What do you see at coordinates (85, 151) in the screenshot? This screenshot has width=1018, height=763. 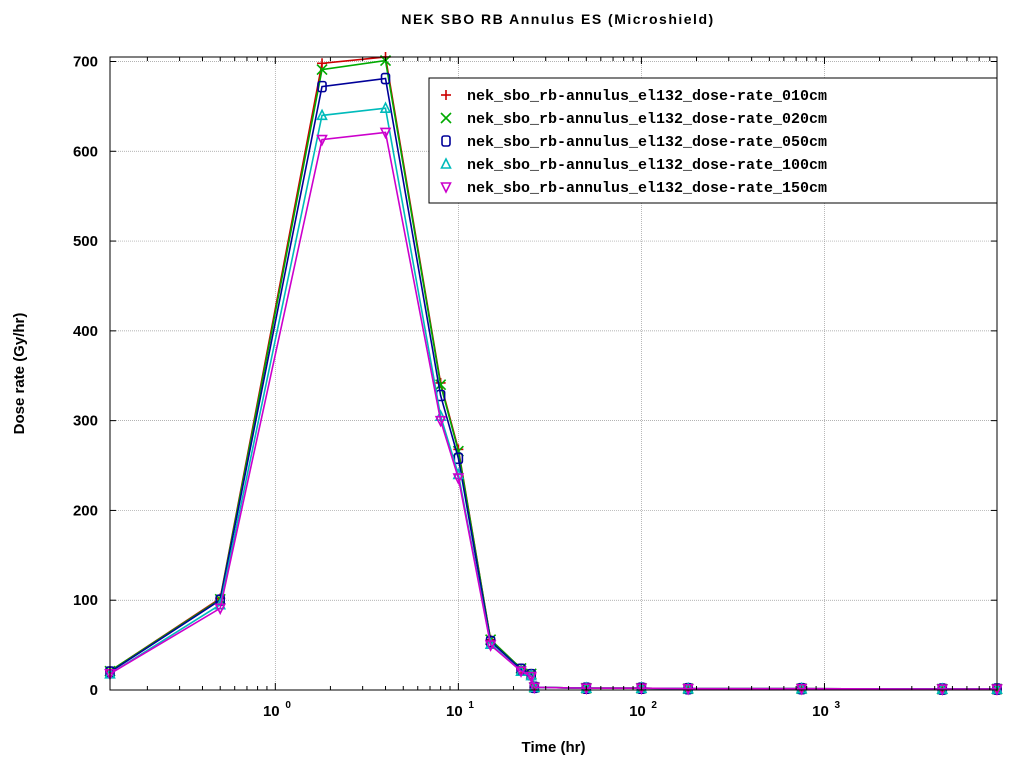 I see `y-tick-label: 600` at bounding box center [85, 151].